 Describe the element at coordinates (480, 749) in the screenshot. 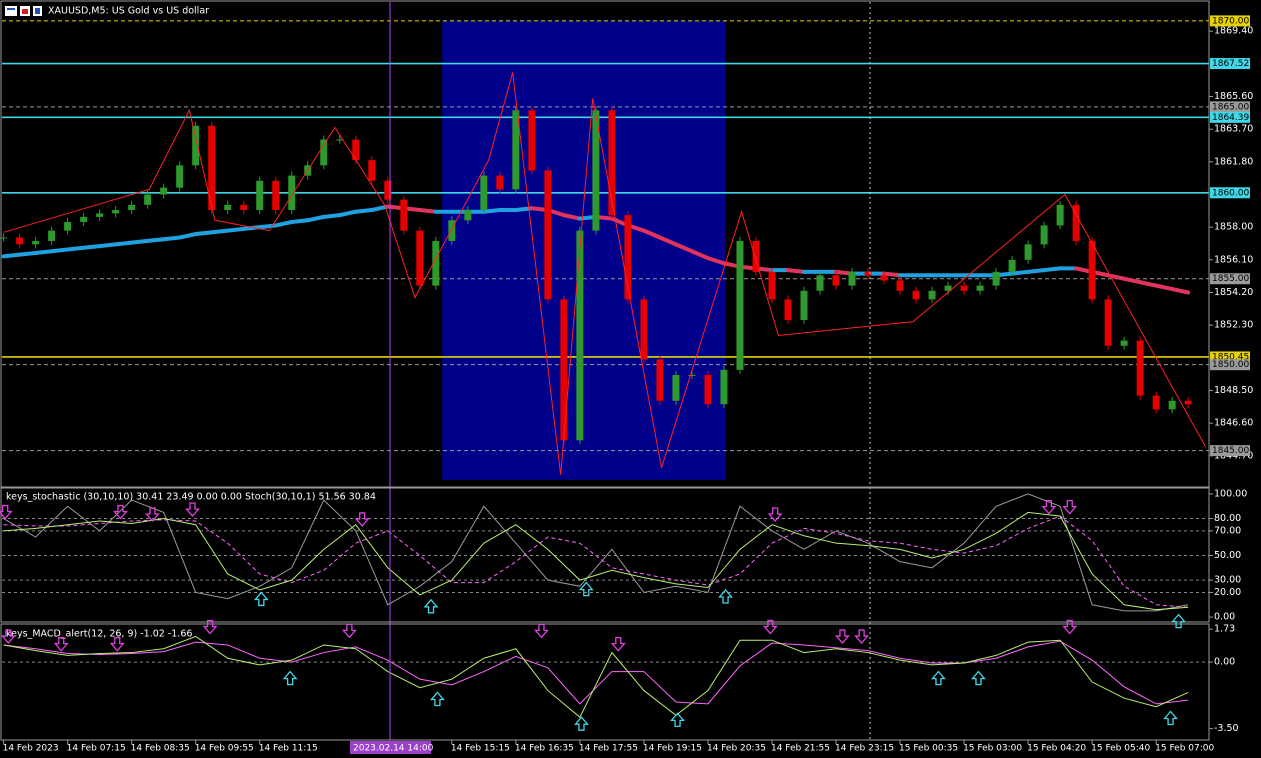

I see `x-tick-label: 14 Feb 15:15` at that location.